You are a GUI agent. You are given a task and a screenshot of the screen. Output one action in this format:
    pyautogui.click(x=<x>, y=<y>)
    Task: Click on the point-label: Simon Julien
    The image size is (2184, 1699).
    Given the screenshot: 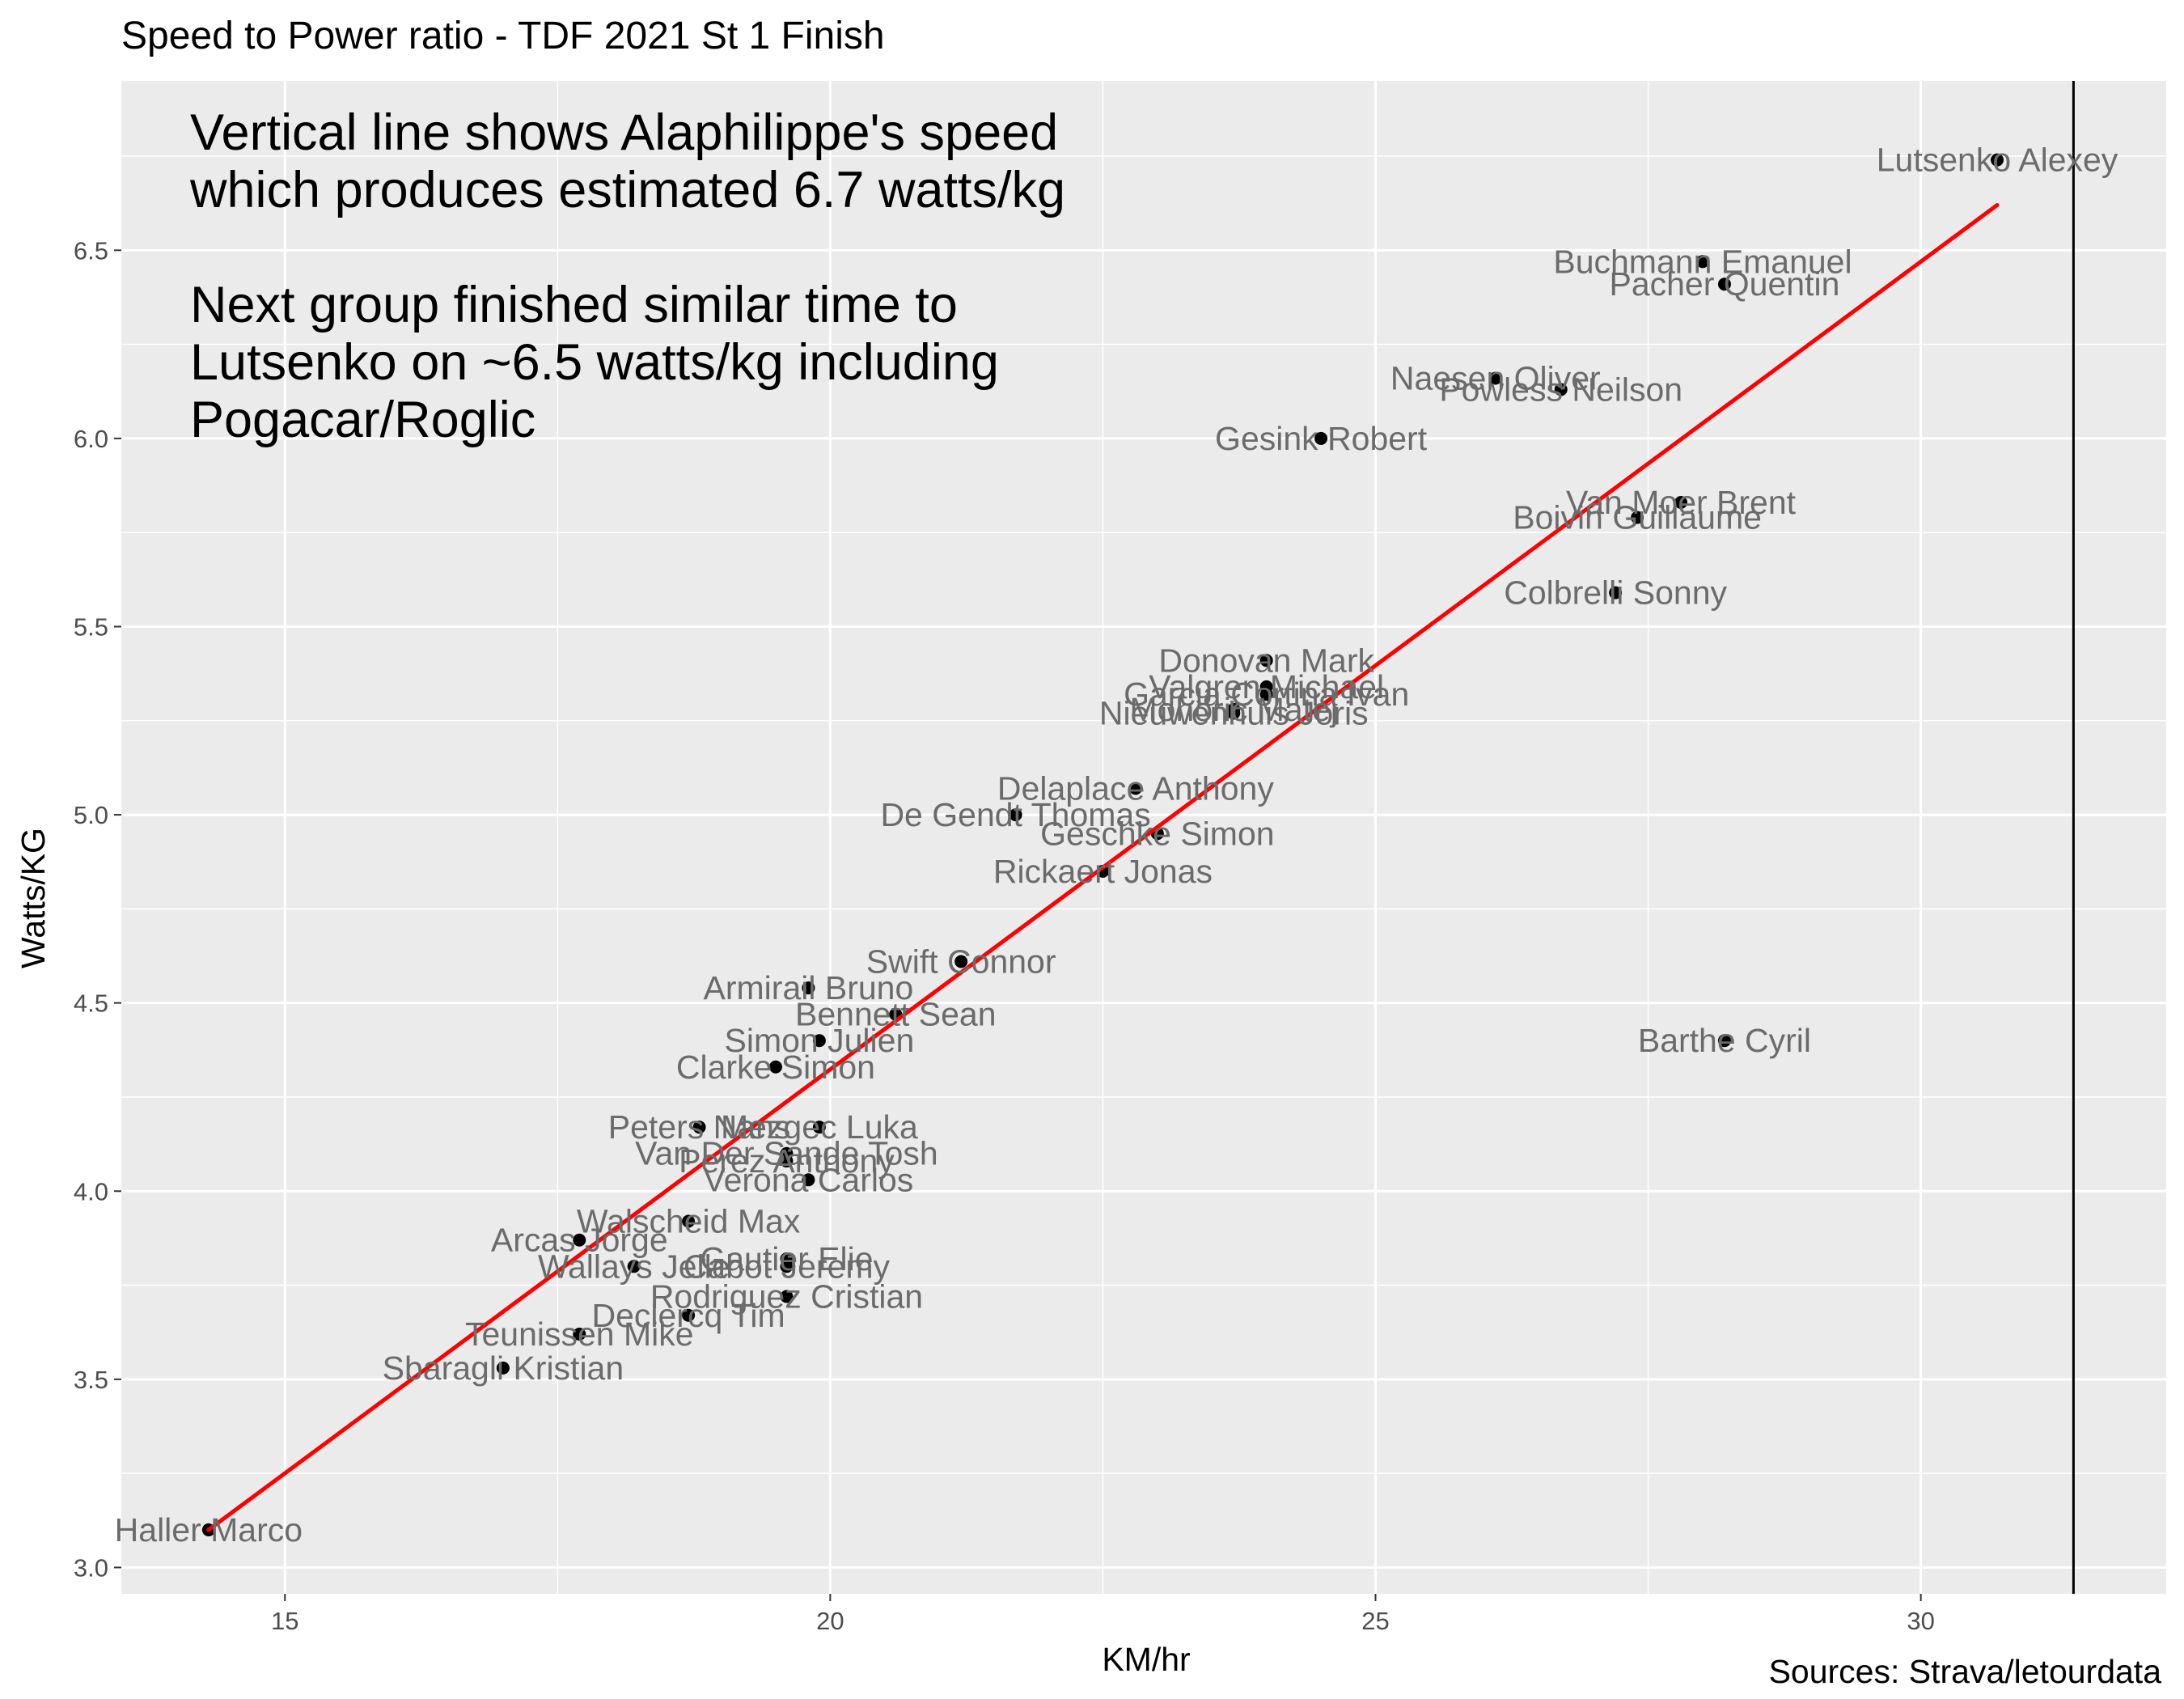 What is the action you would take?
    pyautogui.click(x=820, y=1040)
    